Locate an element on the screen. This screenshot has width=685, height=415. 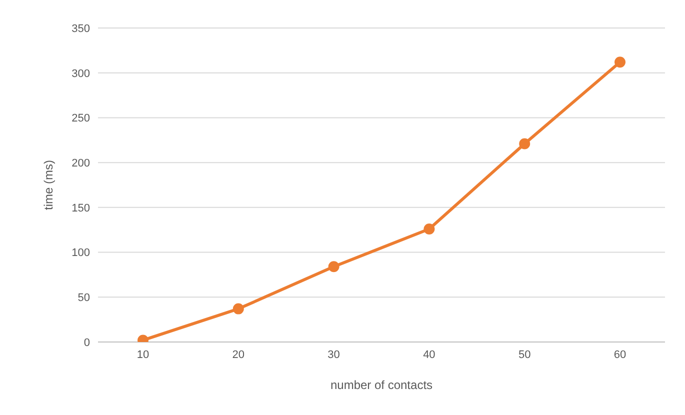
y-tick-label: 300 is located at coordinates (81, 74).